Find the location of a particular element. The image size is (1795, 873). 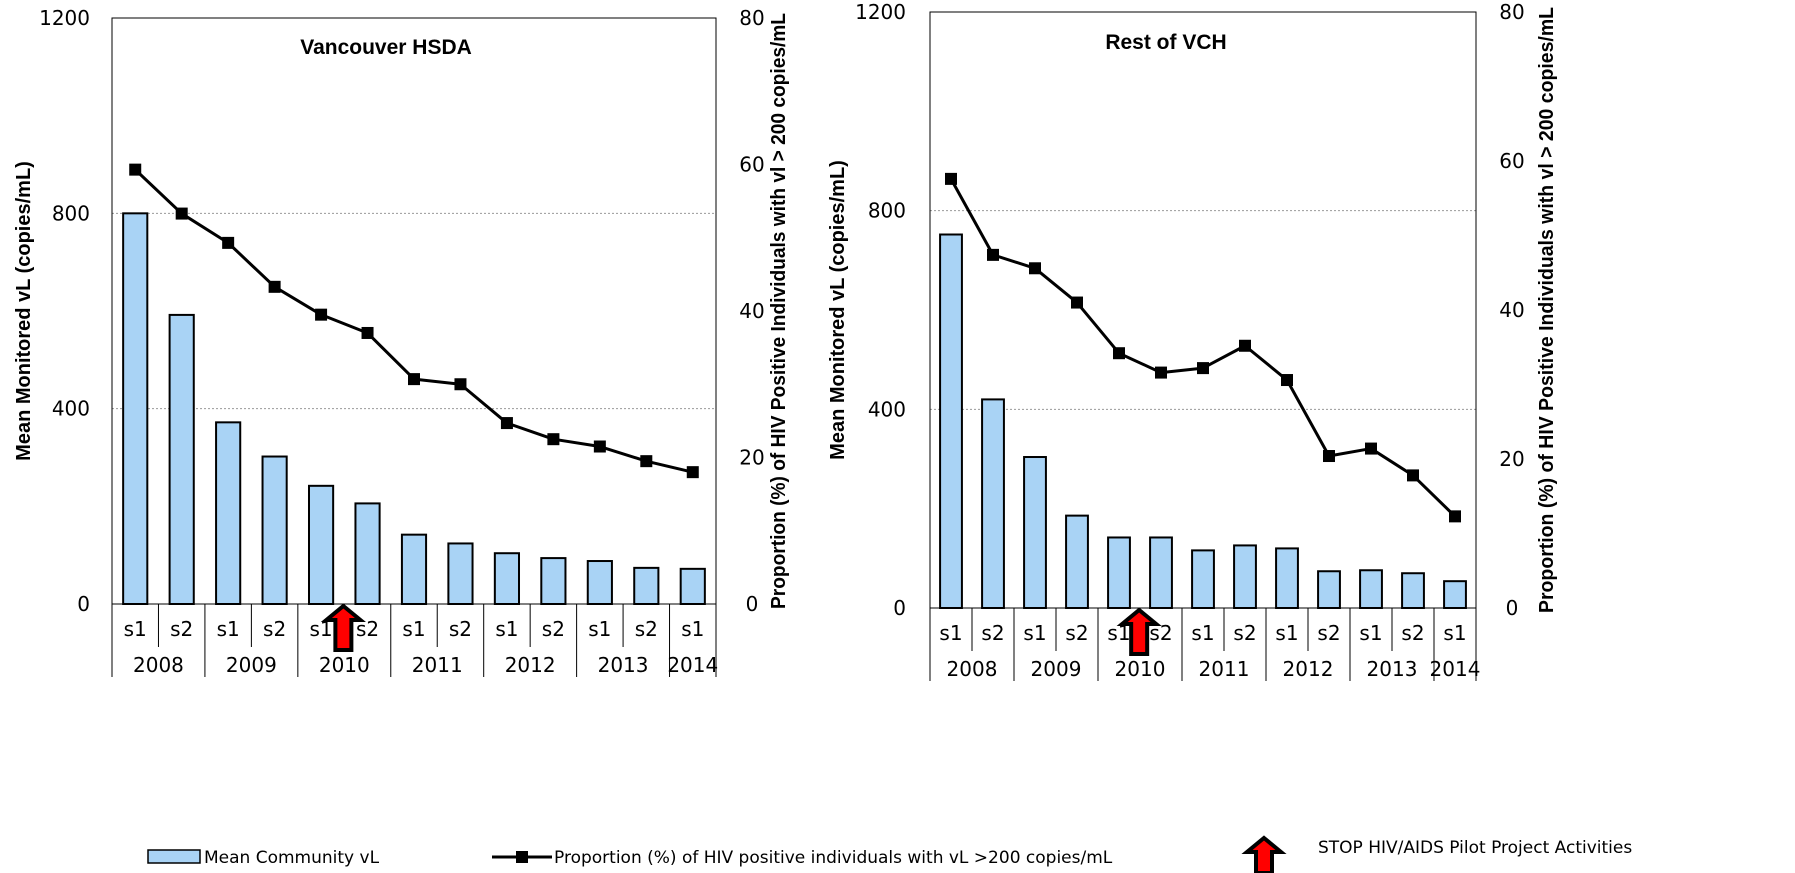

y-axis-label: Mean Monitored vL (copies/mL) is located at coordinates (24, 311).